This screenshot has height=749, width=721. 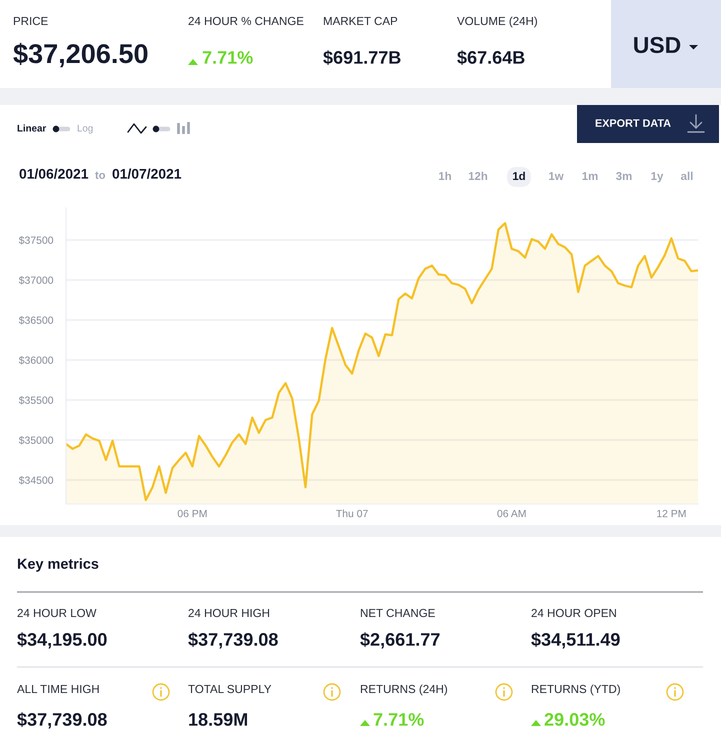 I want to click on text: 24 HOUR % CHANGE, so click(x=246, y=21).